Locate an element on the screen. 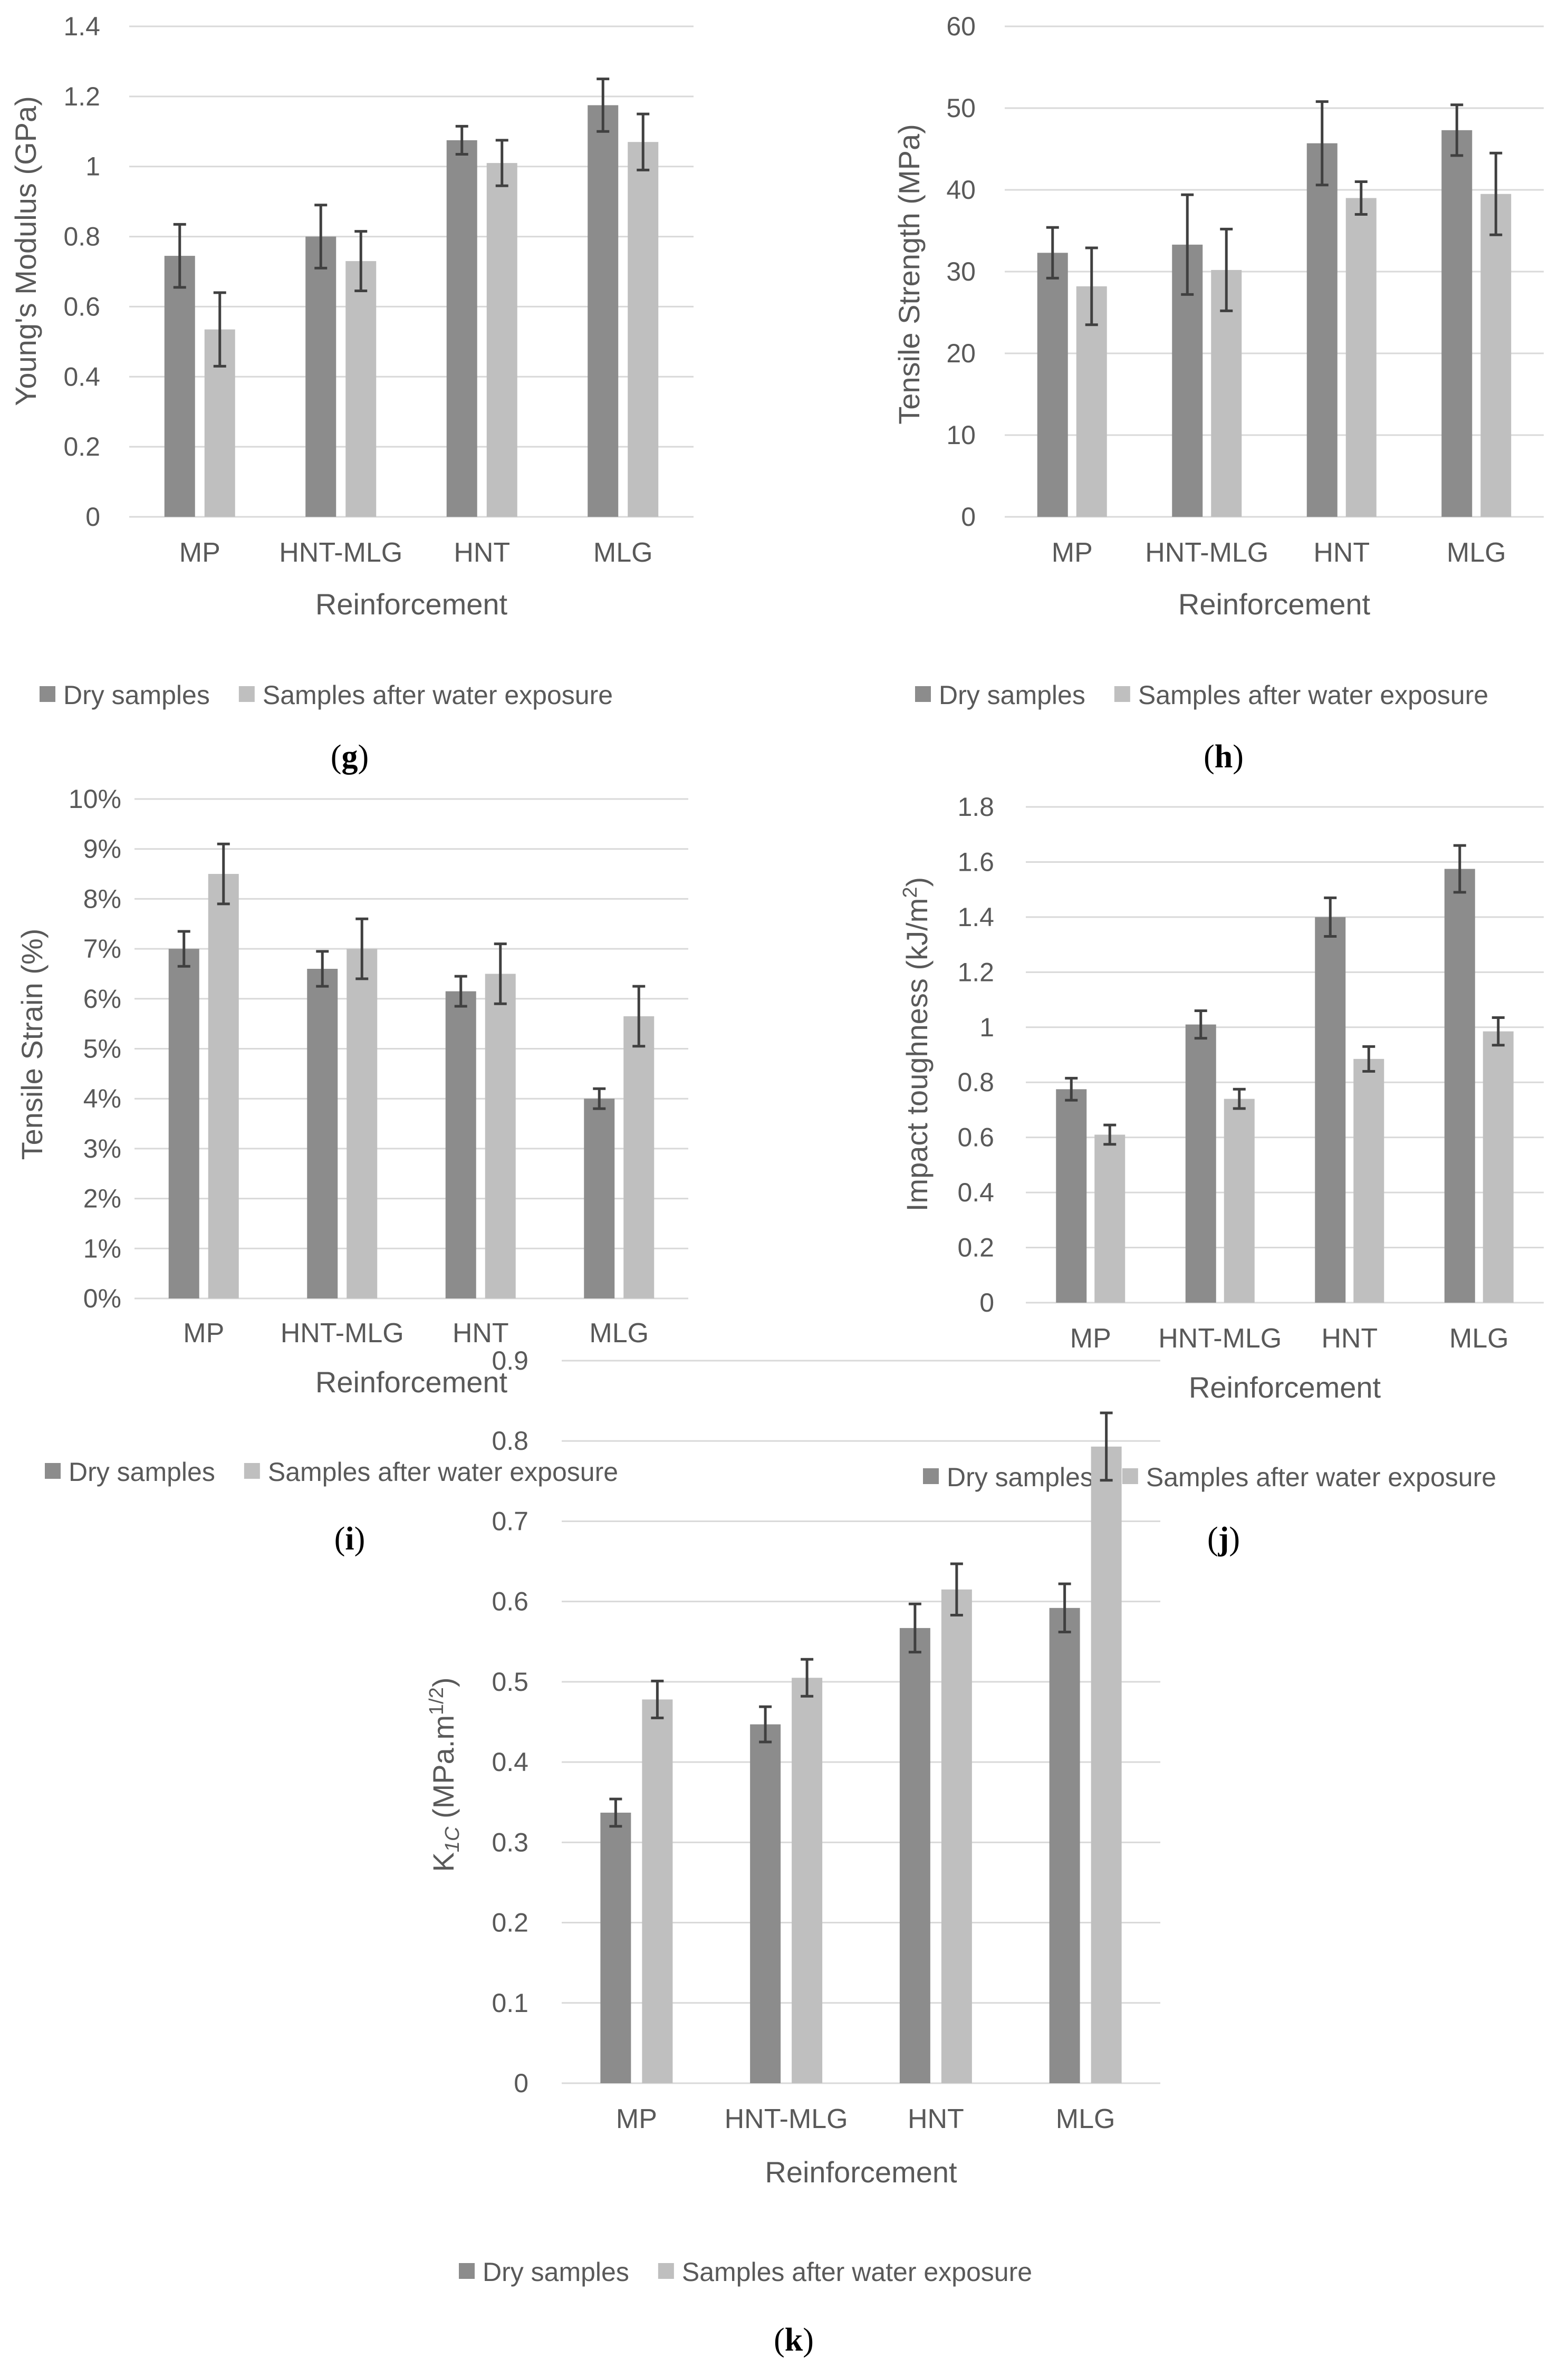  y-tick-label: 20 is located at coordinates (961, 354).